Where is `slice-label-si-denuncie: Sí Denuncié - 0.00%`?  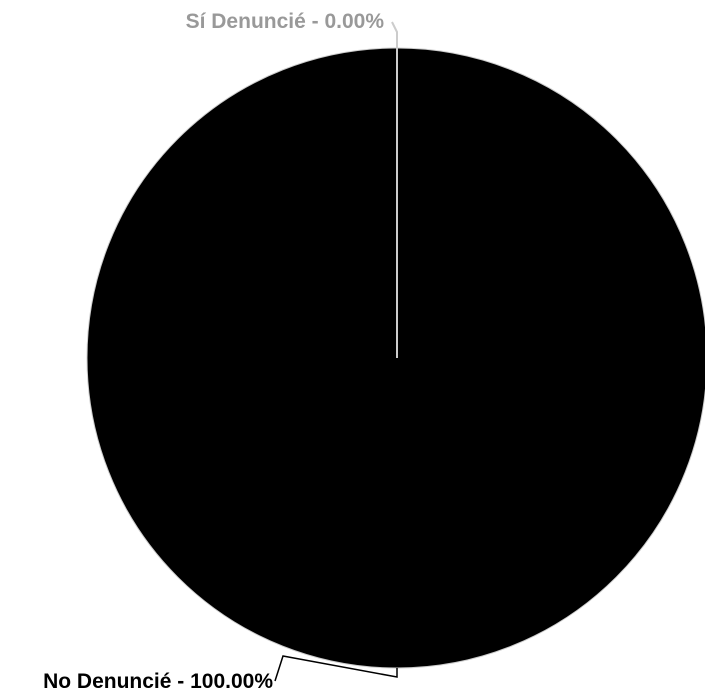
slice-label-si-denuncie: Sí Denuncié - 0.00% is located at coordinates (285, 21).